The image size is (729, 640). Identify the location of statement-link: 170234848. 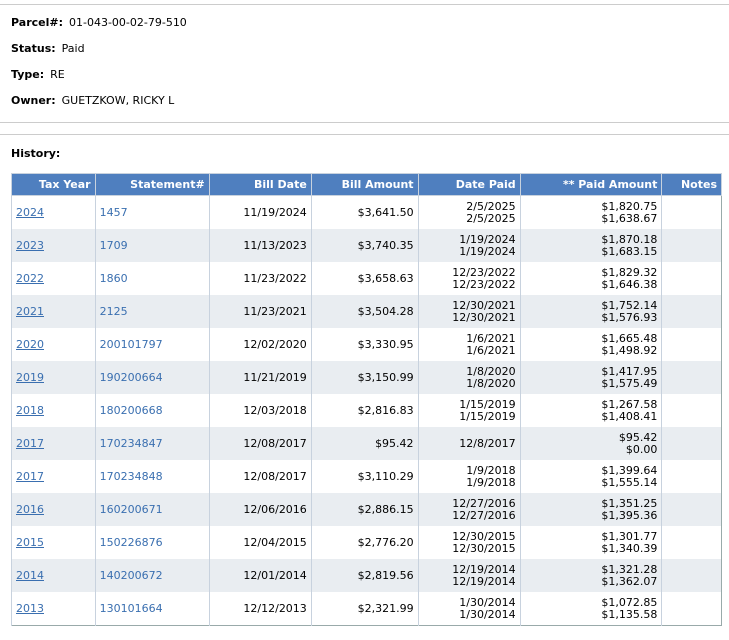
(131, 476).